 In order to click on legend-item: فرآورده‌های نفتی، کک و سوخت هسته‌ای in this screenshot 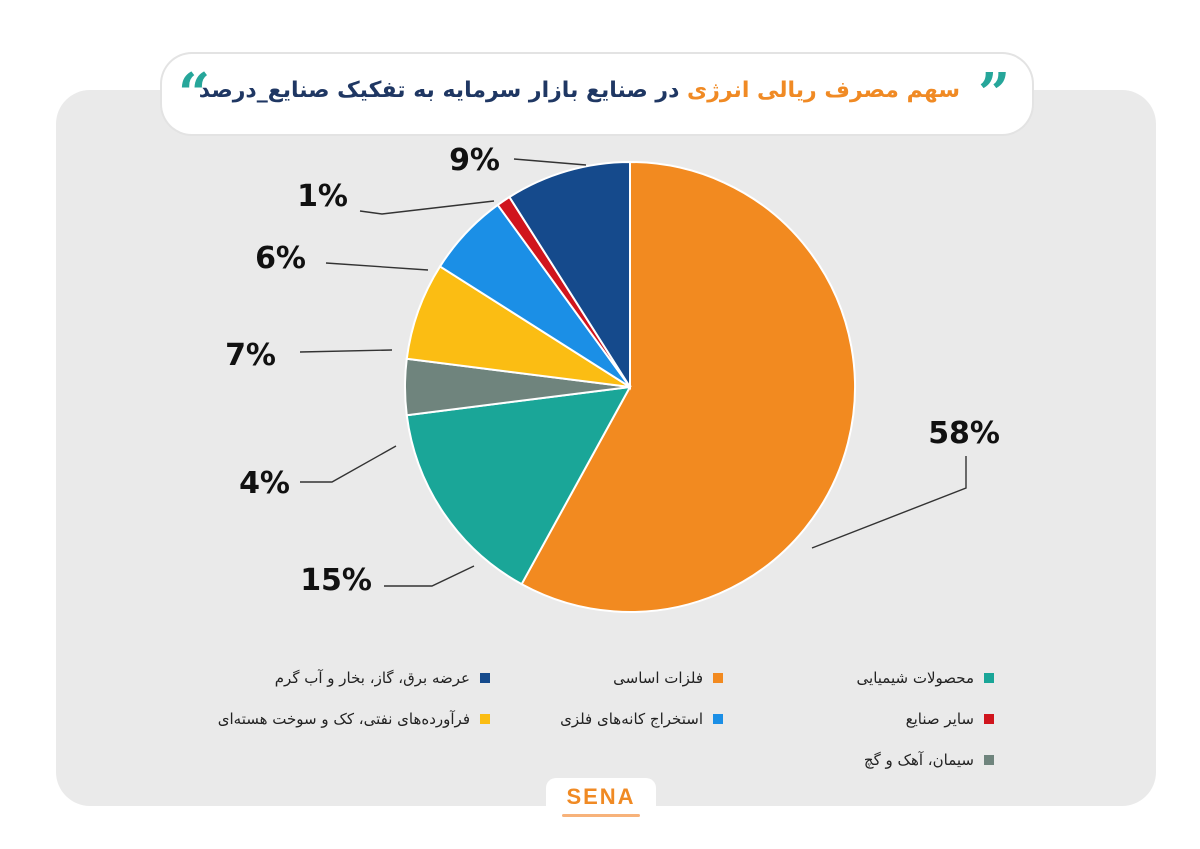, I will do `click(340, 719)`.